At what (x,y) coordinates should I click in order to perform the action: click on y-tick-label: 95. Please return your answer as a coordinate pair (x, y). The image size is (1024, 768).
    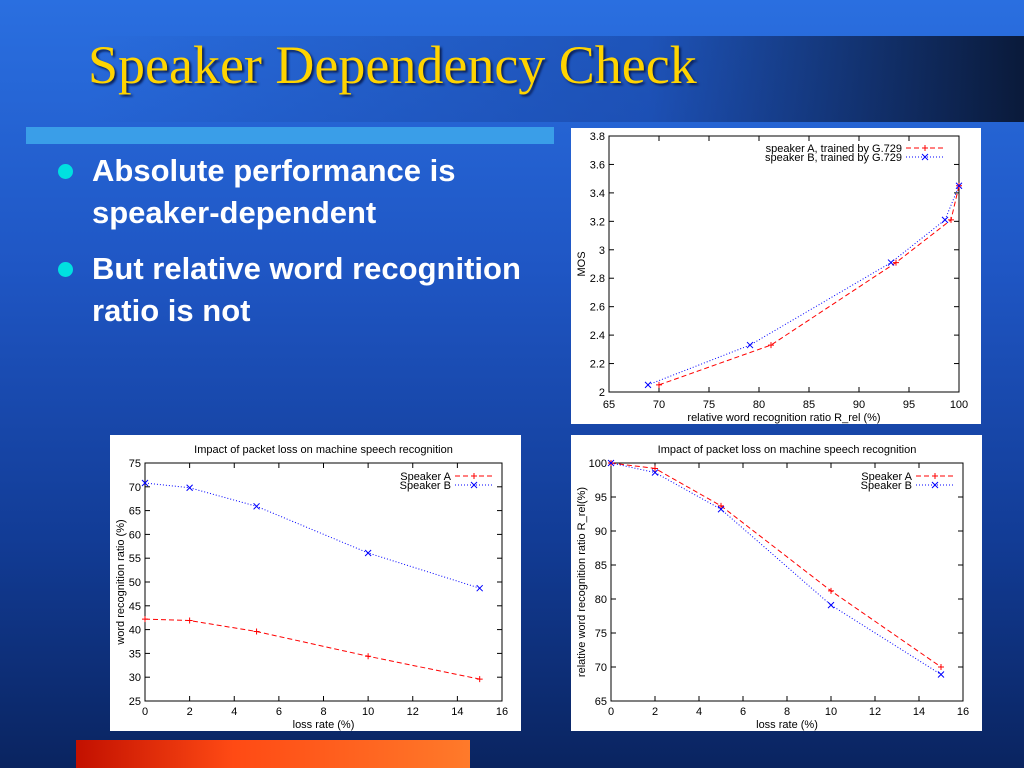
    Looking at the image, I should click on (601, 498).